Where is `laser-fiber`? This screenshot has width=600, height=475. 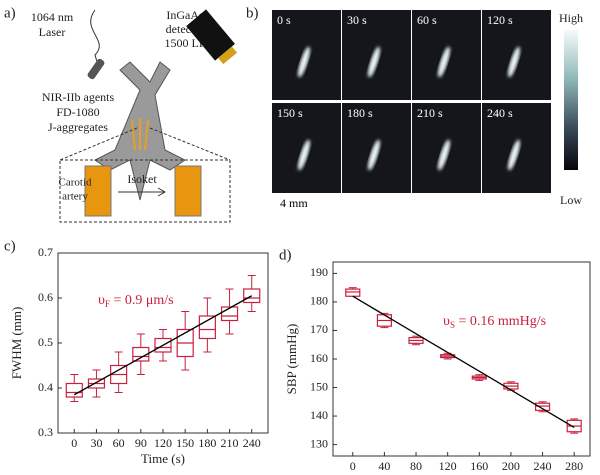 laser-fiber is located at coordinates (95, 37).